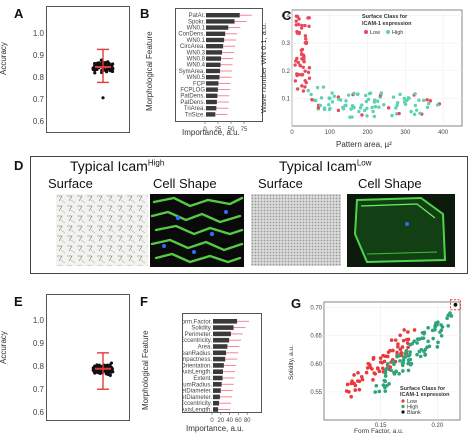 This screenshot has height=441, width=474. I want to click on blank-highlight-box, so click(455, 305).